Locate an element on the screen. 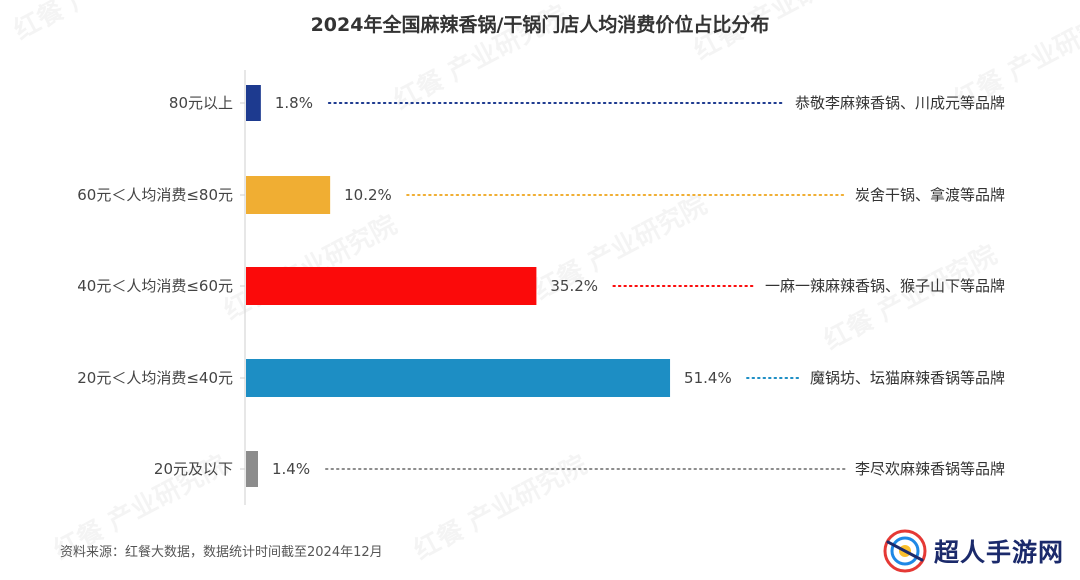 The height and width of the screenshot is (580, 1080). category-label: 40元＜人均消费≤60元 is located at coordinates (155, 286).